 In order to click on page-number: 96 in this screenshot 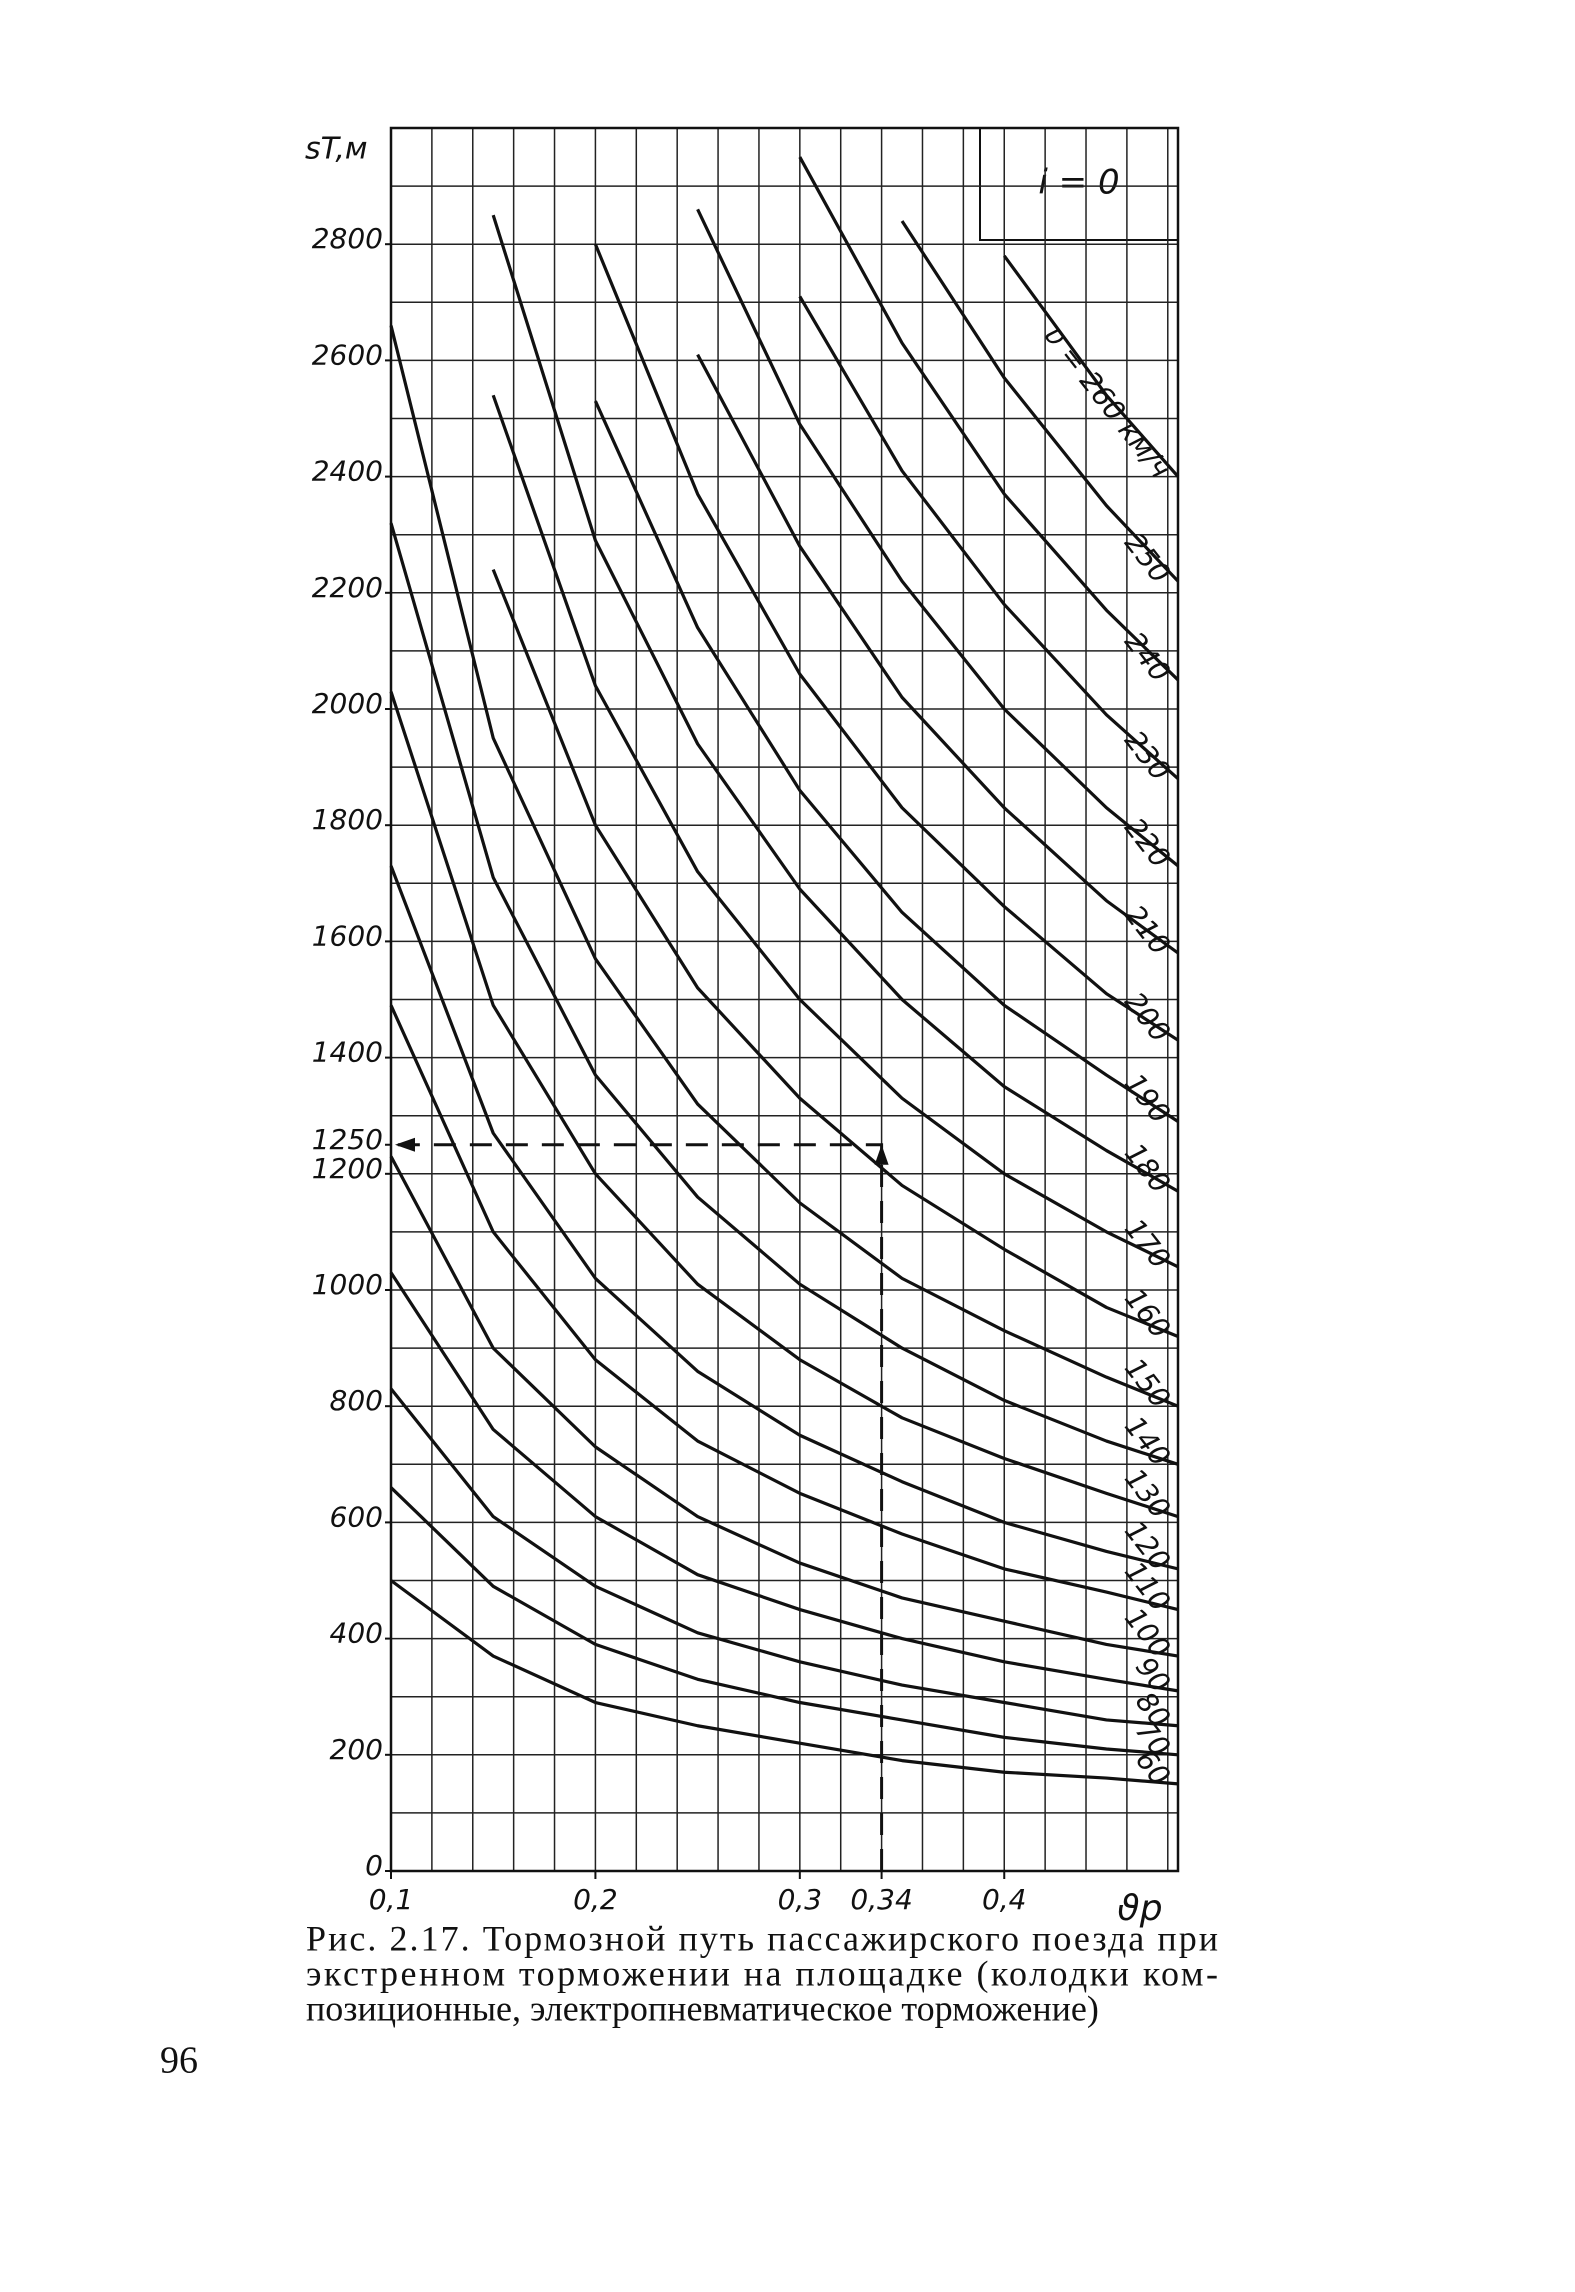, I will do `click(179, 2061)`.